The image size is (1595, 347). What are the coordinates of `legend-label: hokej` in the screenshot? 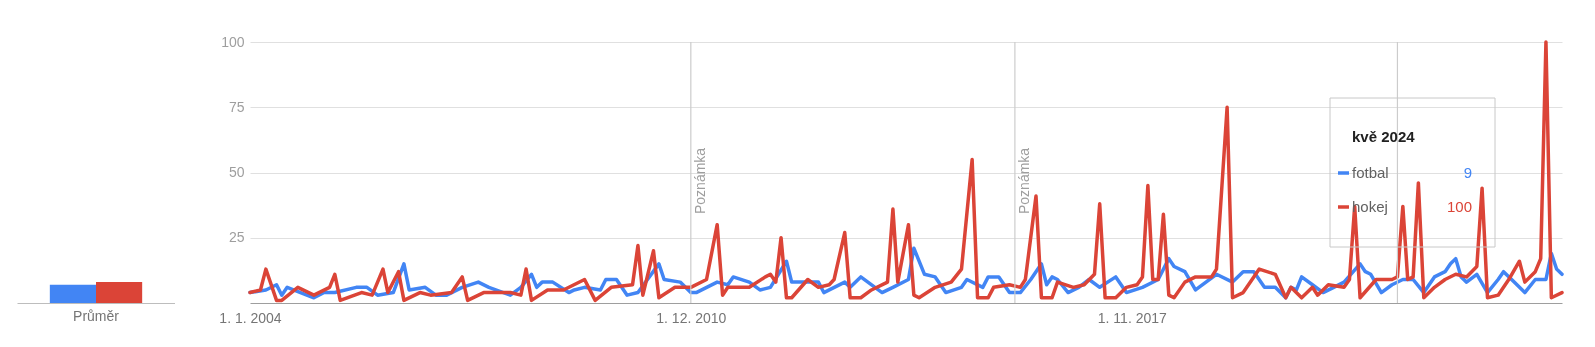 It's located at (1370, 206).